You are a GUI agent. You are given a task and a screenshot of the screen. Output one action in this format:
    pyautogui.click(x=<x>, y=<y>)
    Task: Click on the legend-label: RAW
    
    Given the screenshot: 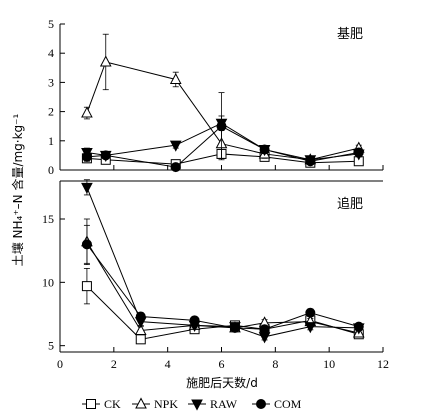 What is the action you would take?
    pyautogui.click(x=224, y=404)
    